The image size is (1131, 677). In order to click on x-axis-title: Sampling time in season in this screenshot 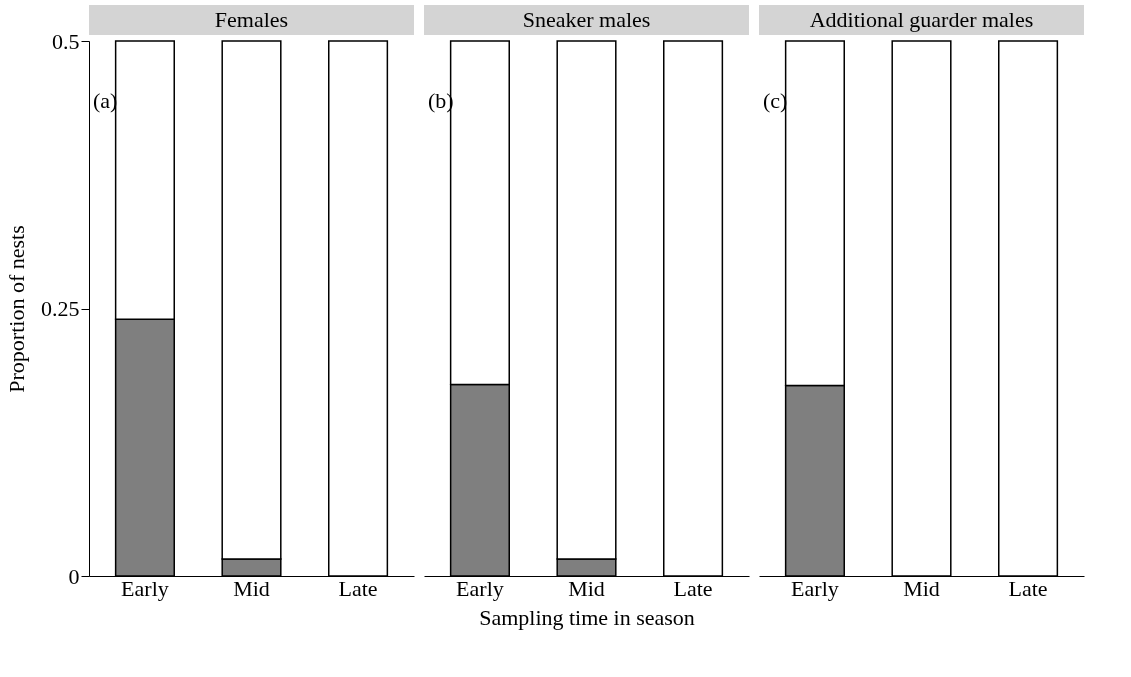, I will do `click(587, 617)`.